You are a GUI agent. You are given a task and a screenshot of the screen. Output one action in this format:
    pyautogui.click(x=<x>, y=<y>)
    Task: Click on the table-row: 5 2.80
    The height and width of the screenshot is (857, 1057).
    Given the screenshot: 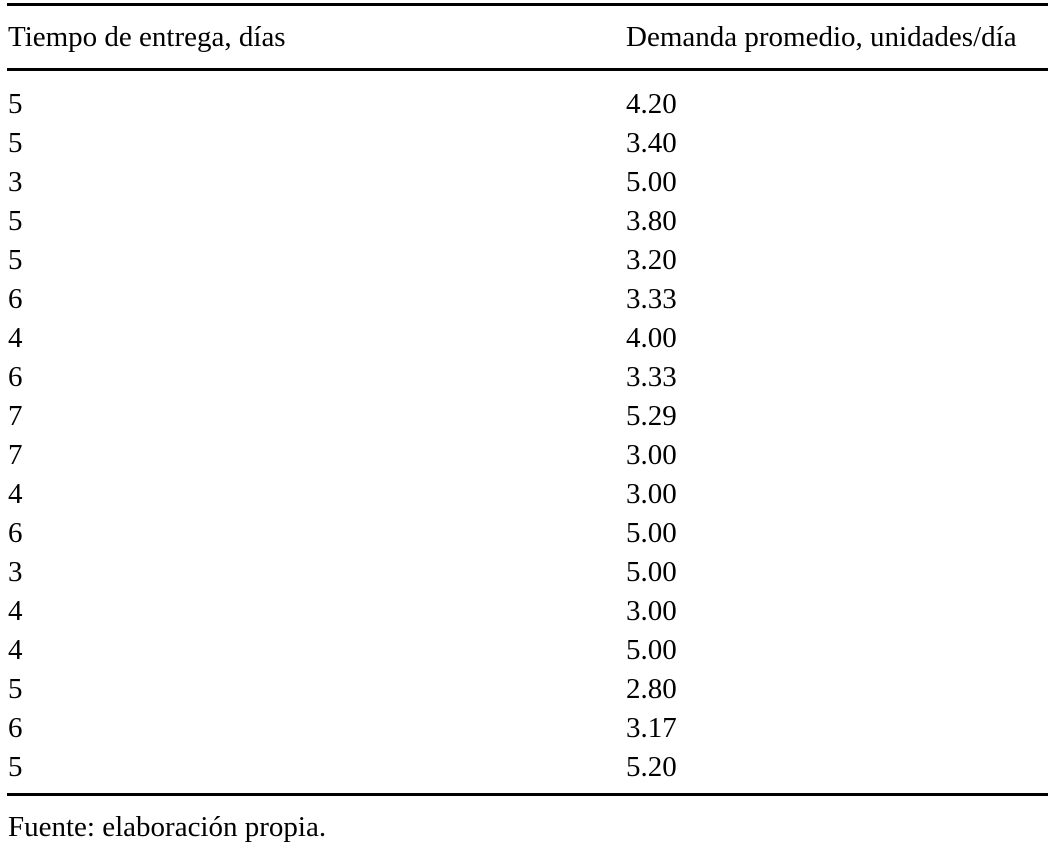 What is the action you would take?
    pyautogui.click(x=527, y=689)
    